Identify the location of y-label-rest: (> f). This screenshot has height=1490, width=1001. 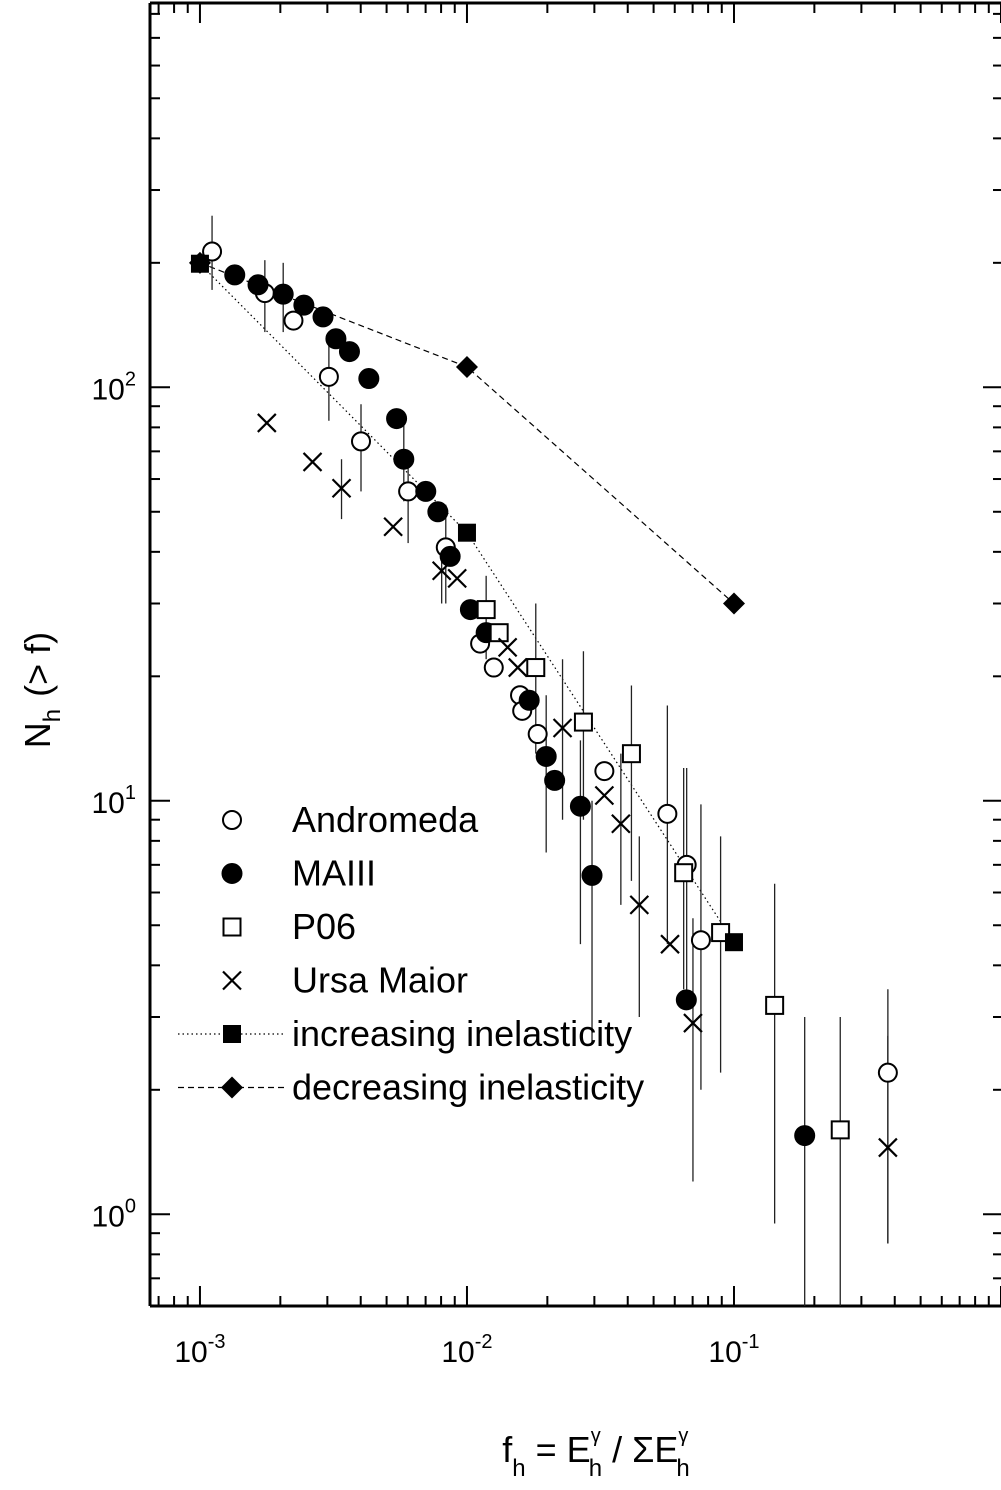
(37, 664).